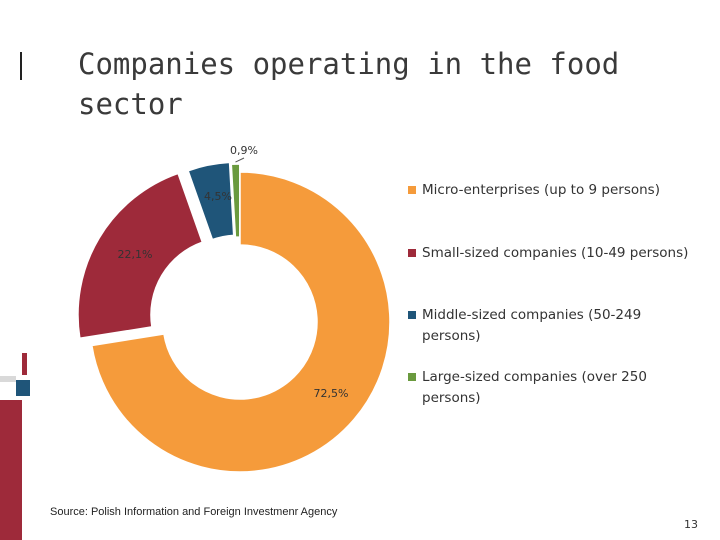  What do you see at coordinates (24, 364) in the screenshot?
I see `decor-red-bar-small` at bounding box center [24, 364].